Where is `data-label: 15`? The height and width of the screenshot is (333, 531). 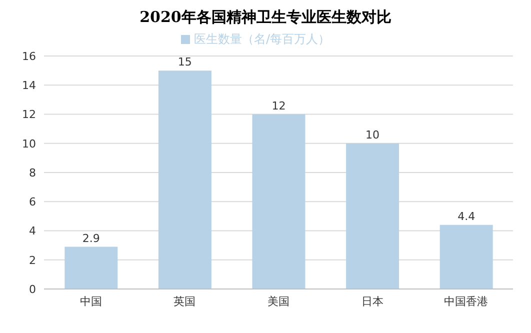
data-label: 15 is located at coordinates (185, 62).